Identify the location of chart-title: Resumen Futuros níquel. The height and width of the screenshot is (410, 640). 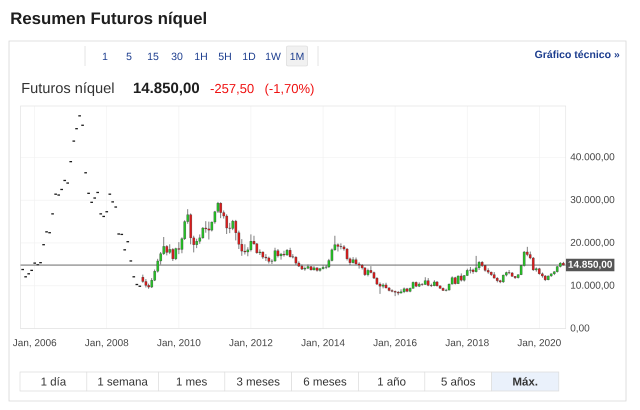
(108, 20).